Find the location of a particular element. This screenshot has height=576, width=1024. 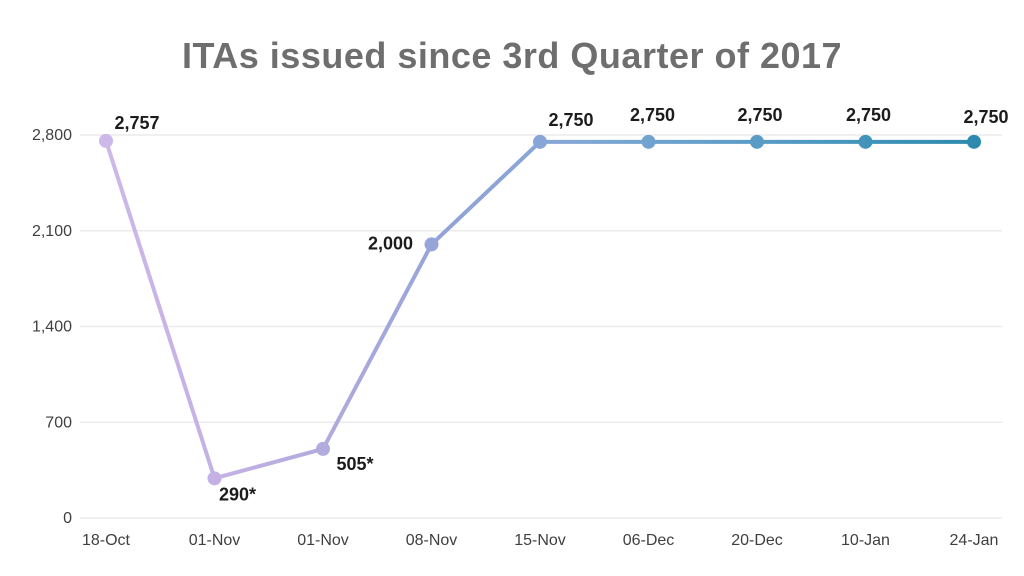

x-axis-tick-label: 20-Dec is located at coordinates (757, 540).